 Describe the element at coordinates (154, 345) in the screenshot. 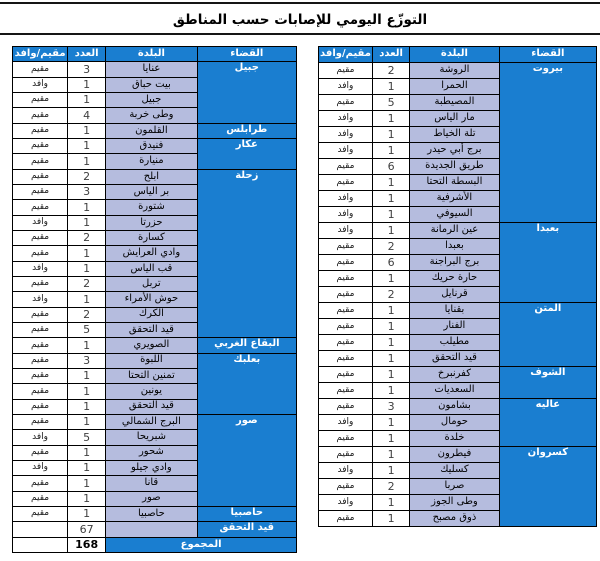

I see `table-row: البقاع الغربي الصويري 1 مقيم` at that location.